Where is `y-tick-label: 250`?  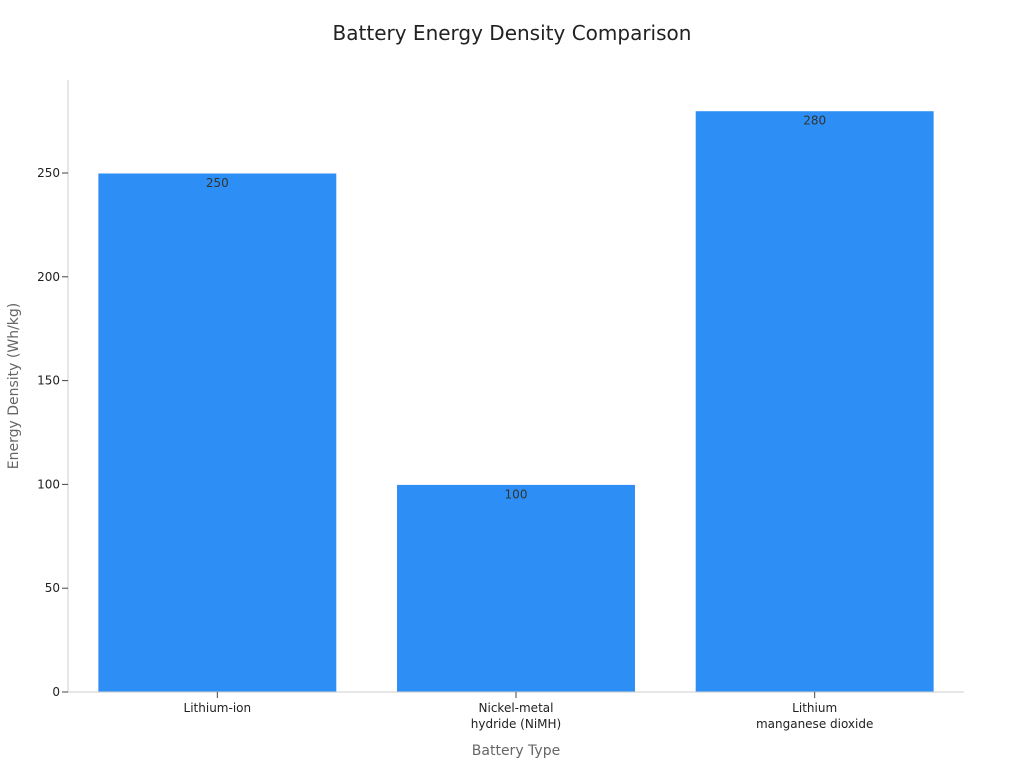 y-tick-label: 250 is located at coordinates (48, 173).